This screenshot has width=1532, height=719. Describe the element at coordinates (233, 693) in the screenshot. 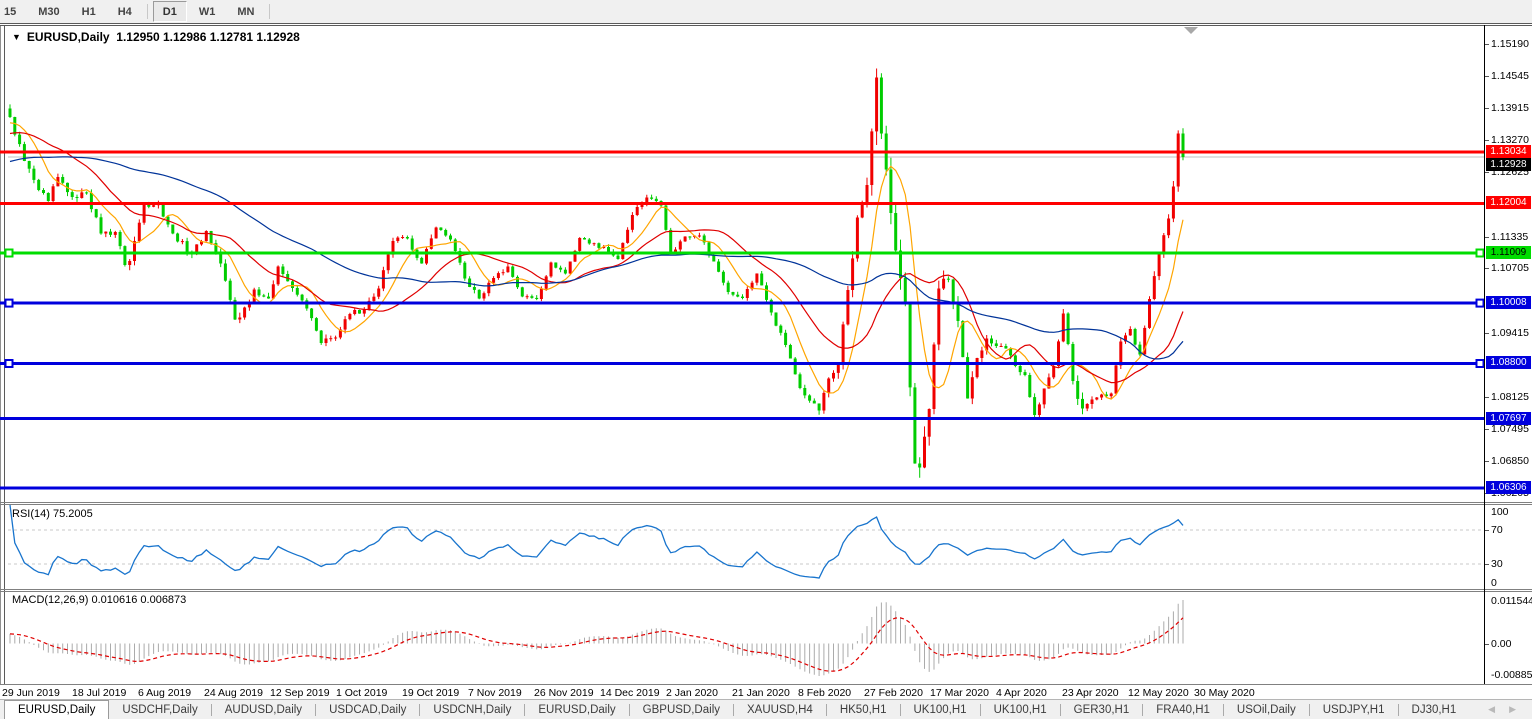

I see `x-axis-date-label: 24 Aug 2019` at that location.